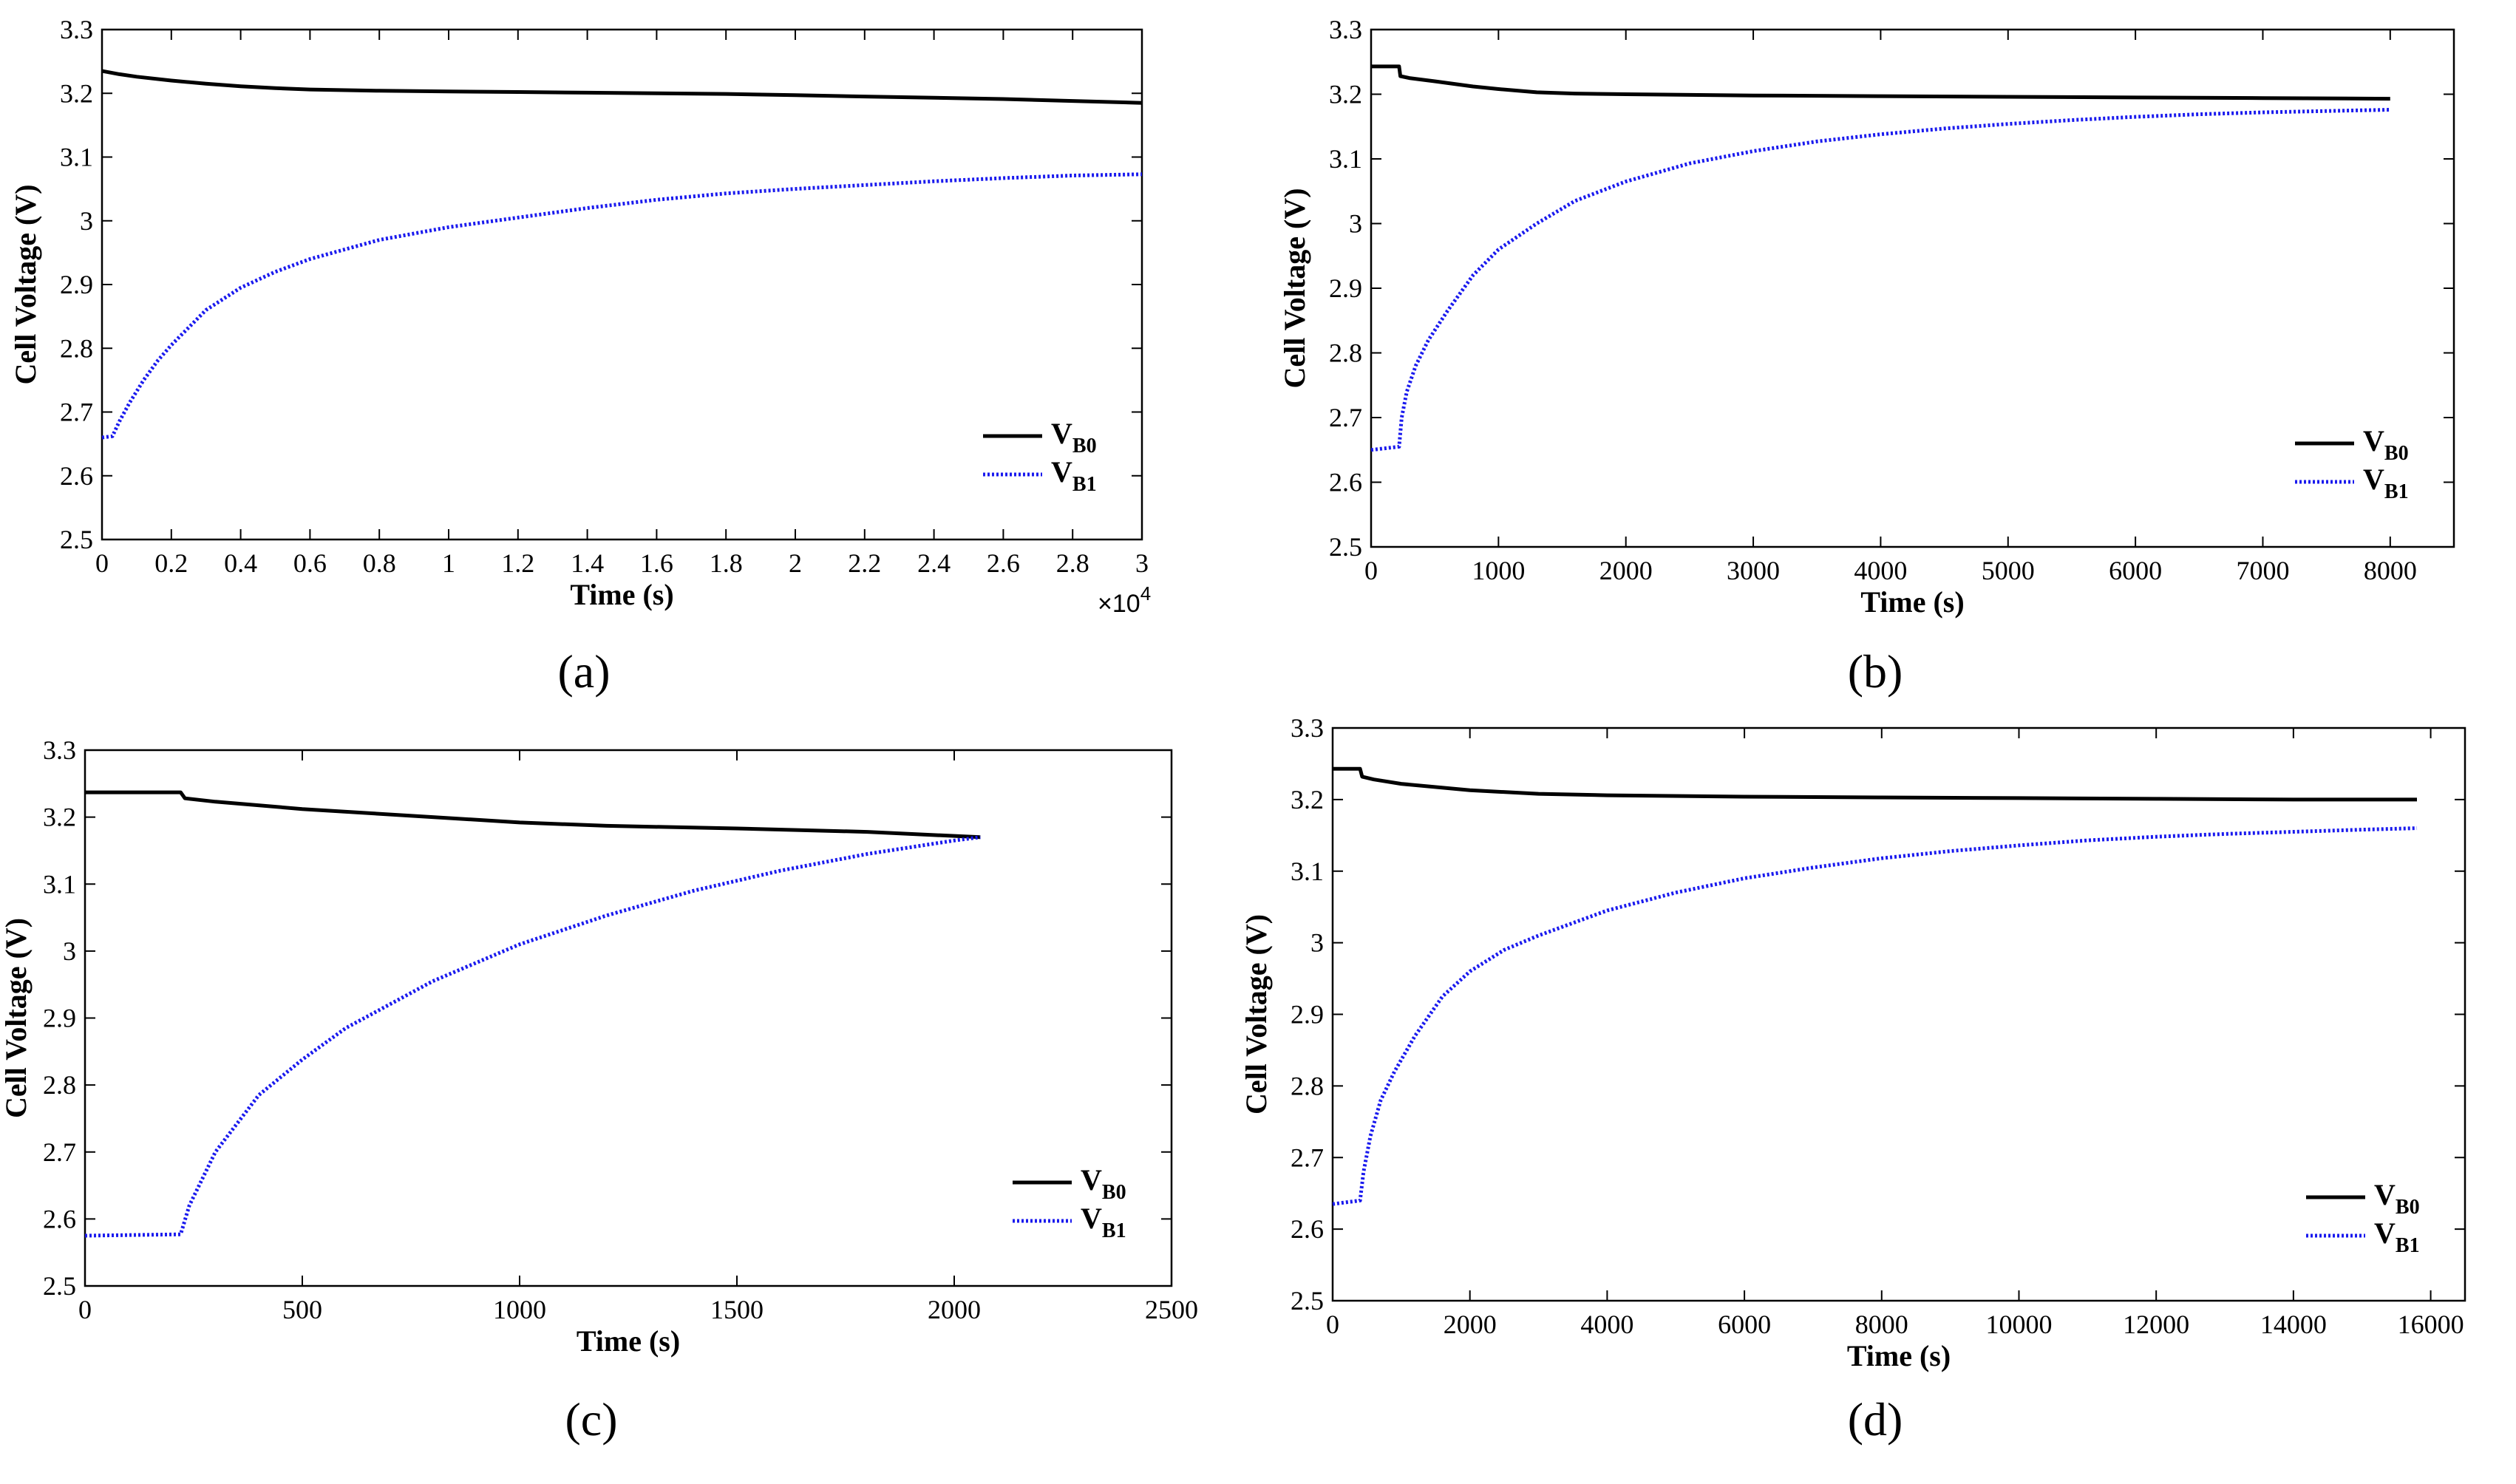 This screenshot has width=2516, height=1484. Describe the element at coordinates (2156, 1324) in the screenshot. I see `x-tick-label: 12000` at that location.